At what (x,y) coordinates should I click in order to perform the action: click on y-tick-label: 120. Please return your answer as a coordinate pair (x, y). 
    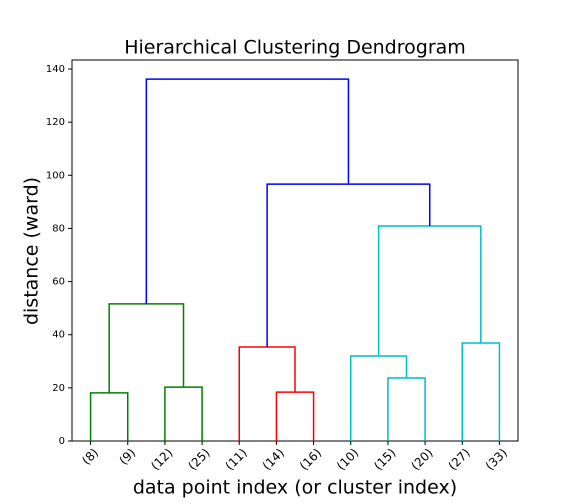
    Looking at the image, I should click on (55, 122).